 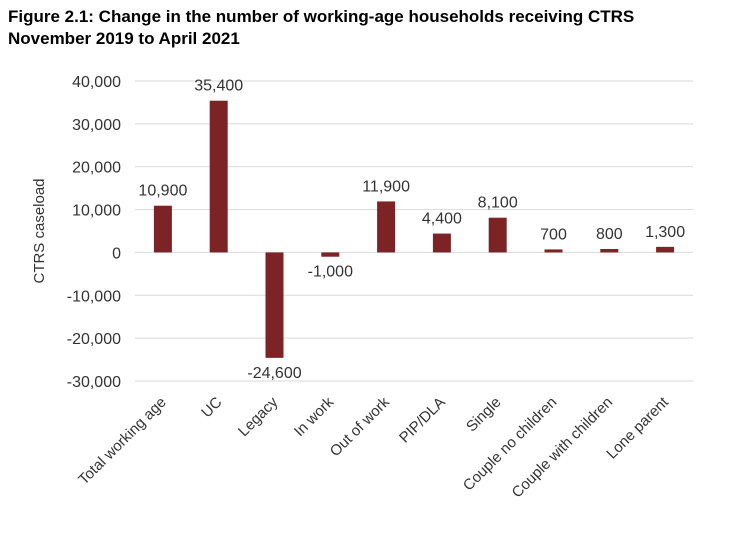 What do you see at coordinates (274, 373) in the screenshot?
I see `data-label: -24,600` at bounding box center [274, 373].